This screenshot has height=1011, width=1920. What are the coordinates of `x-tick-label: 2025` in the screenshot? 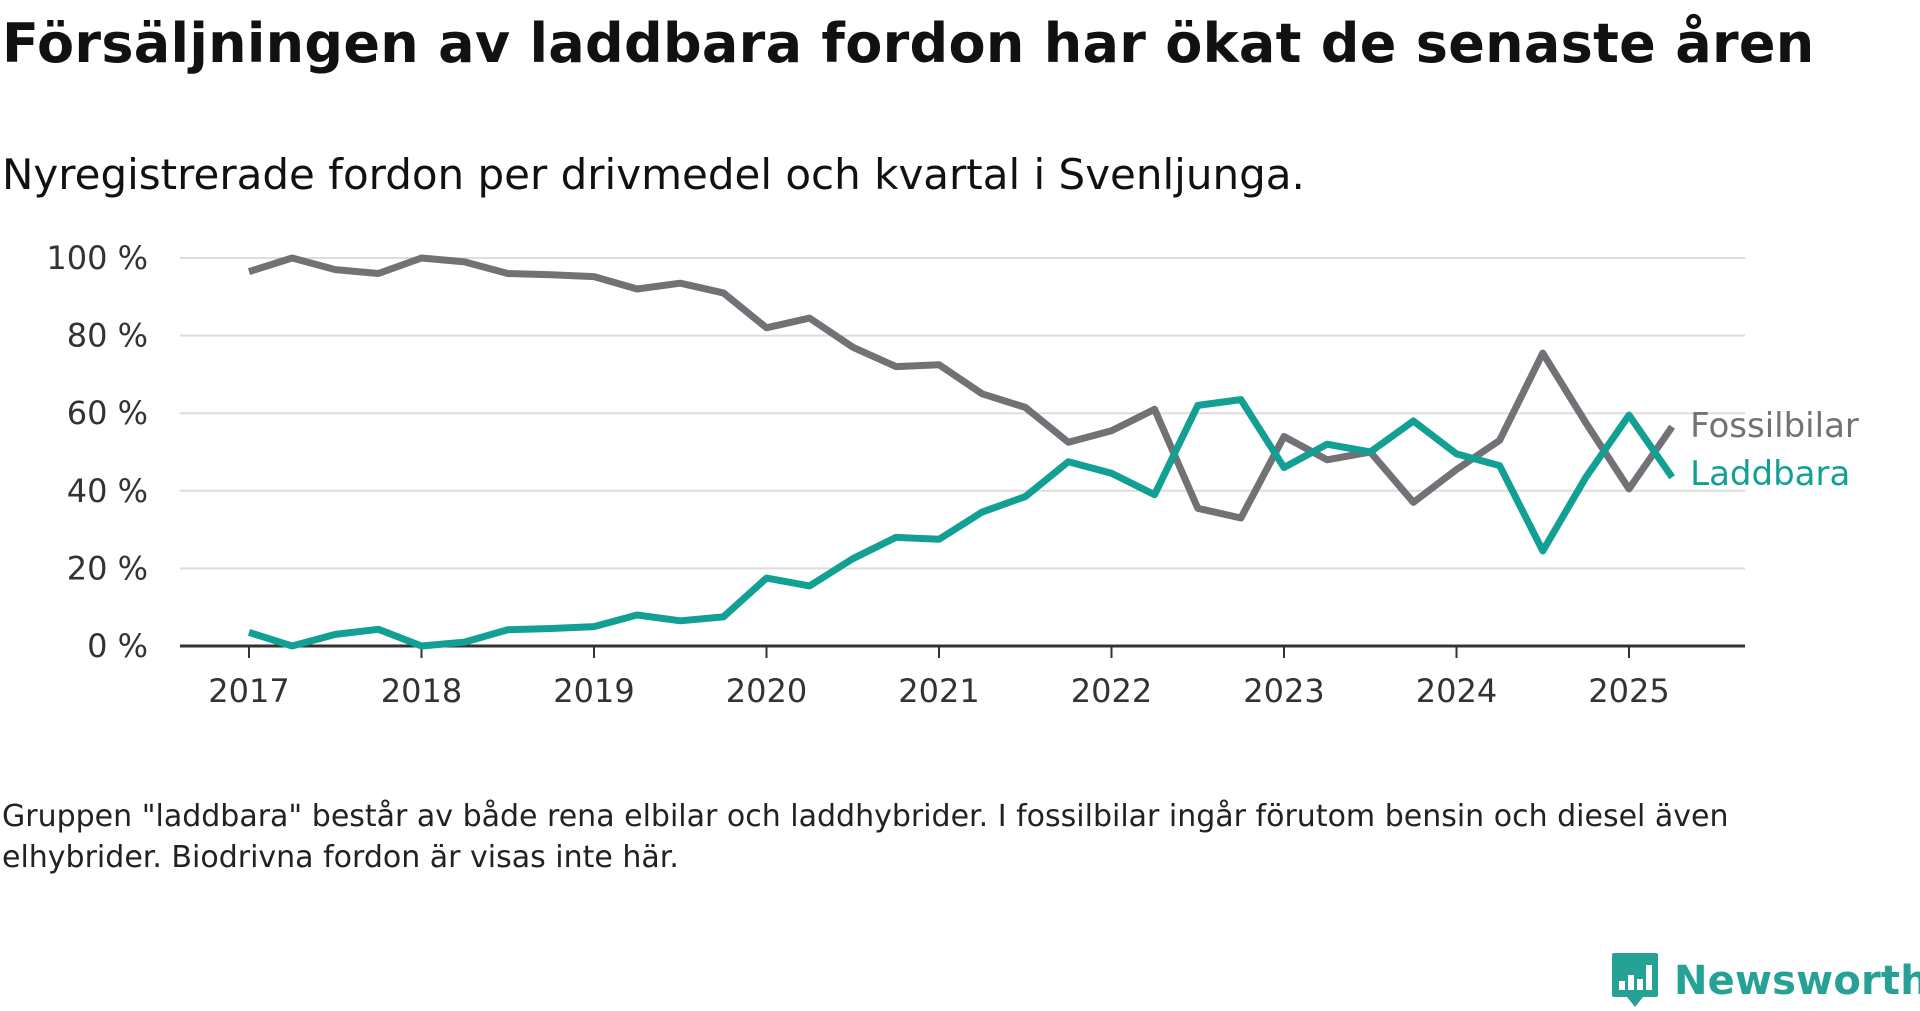 It's located at (1628, 691).